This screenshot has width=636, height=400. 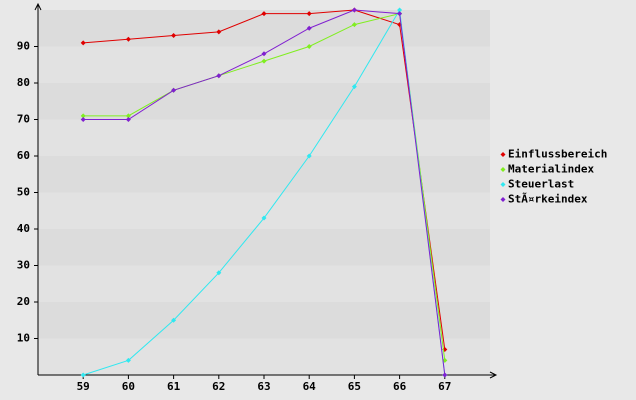 What do you see at coordinates (551, 169) in the screenshot?
I see `legend-label: Materialindex` at bounding box center [551, 169].